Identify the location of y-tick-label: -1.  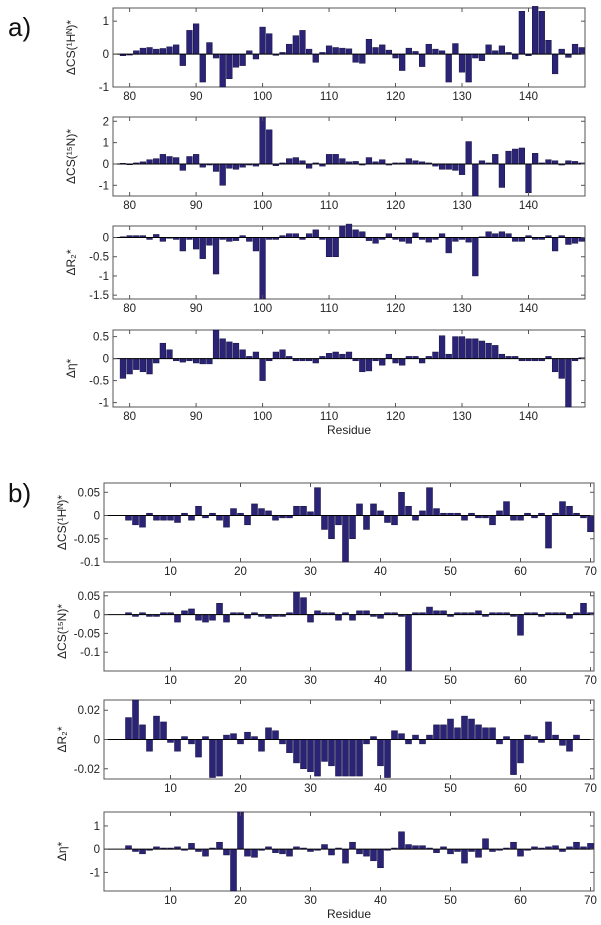
(104, 88).